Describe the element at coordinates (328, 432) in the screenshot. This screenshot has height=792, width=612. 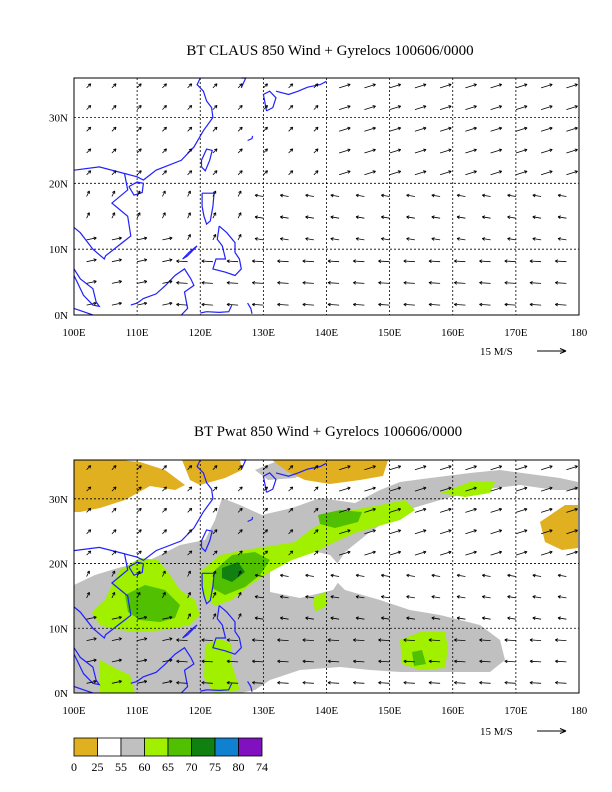
I see `panel2-title: BT Pwat 850 Wind + Gyrelocs 100606/0000` at that location.